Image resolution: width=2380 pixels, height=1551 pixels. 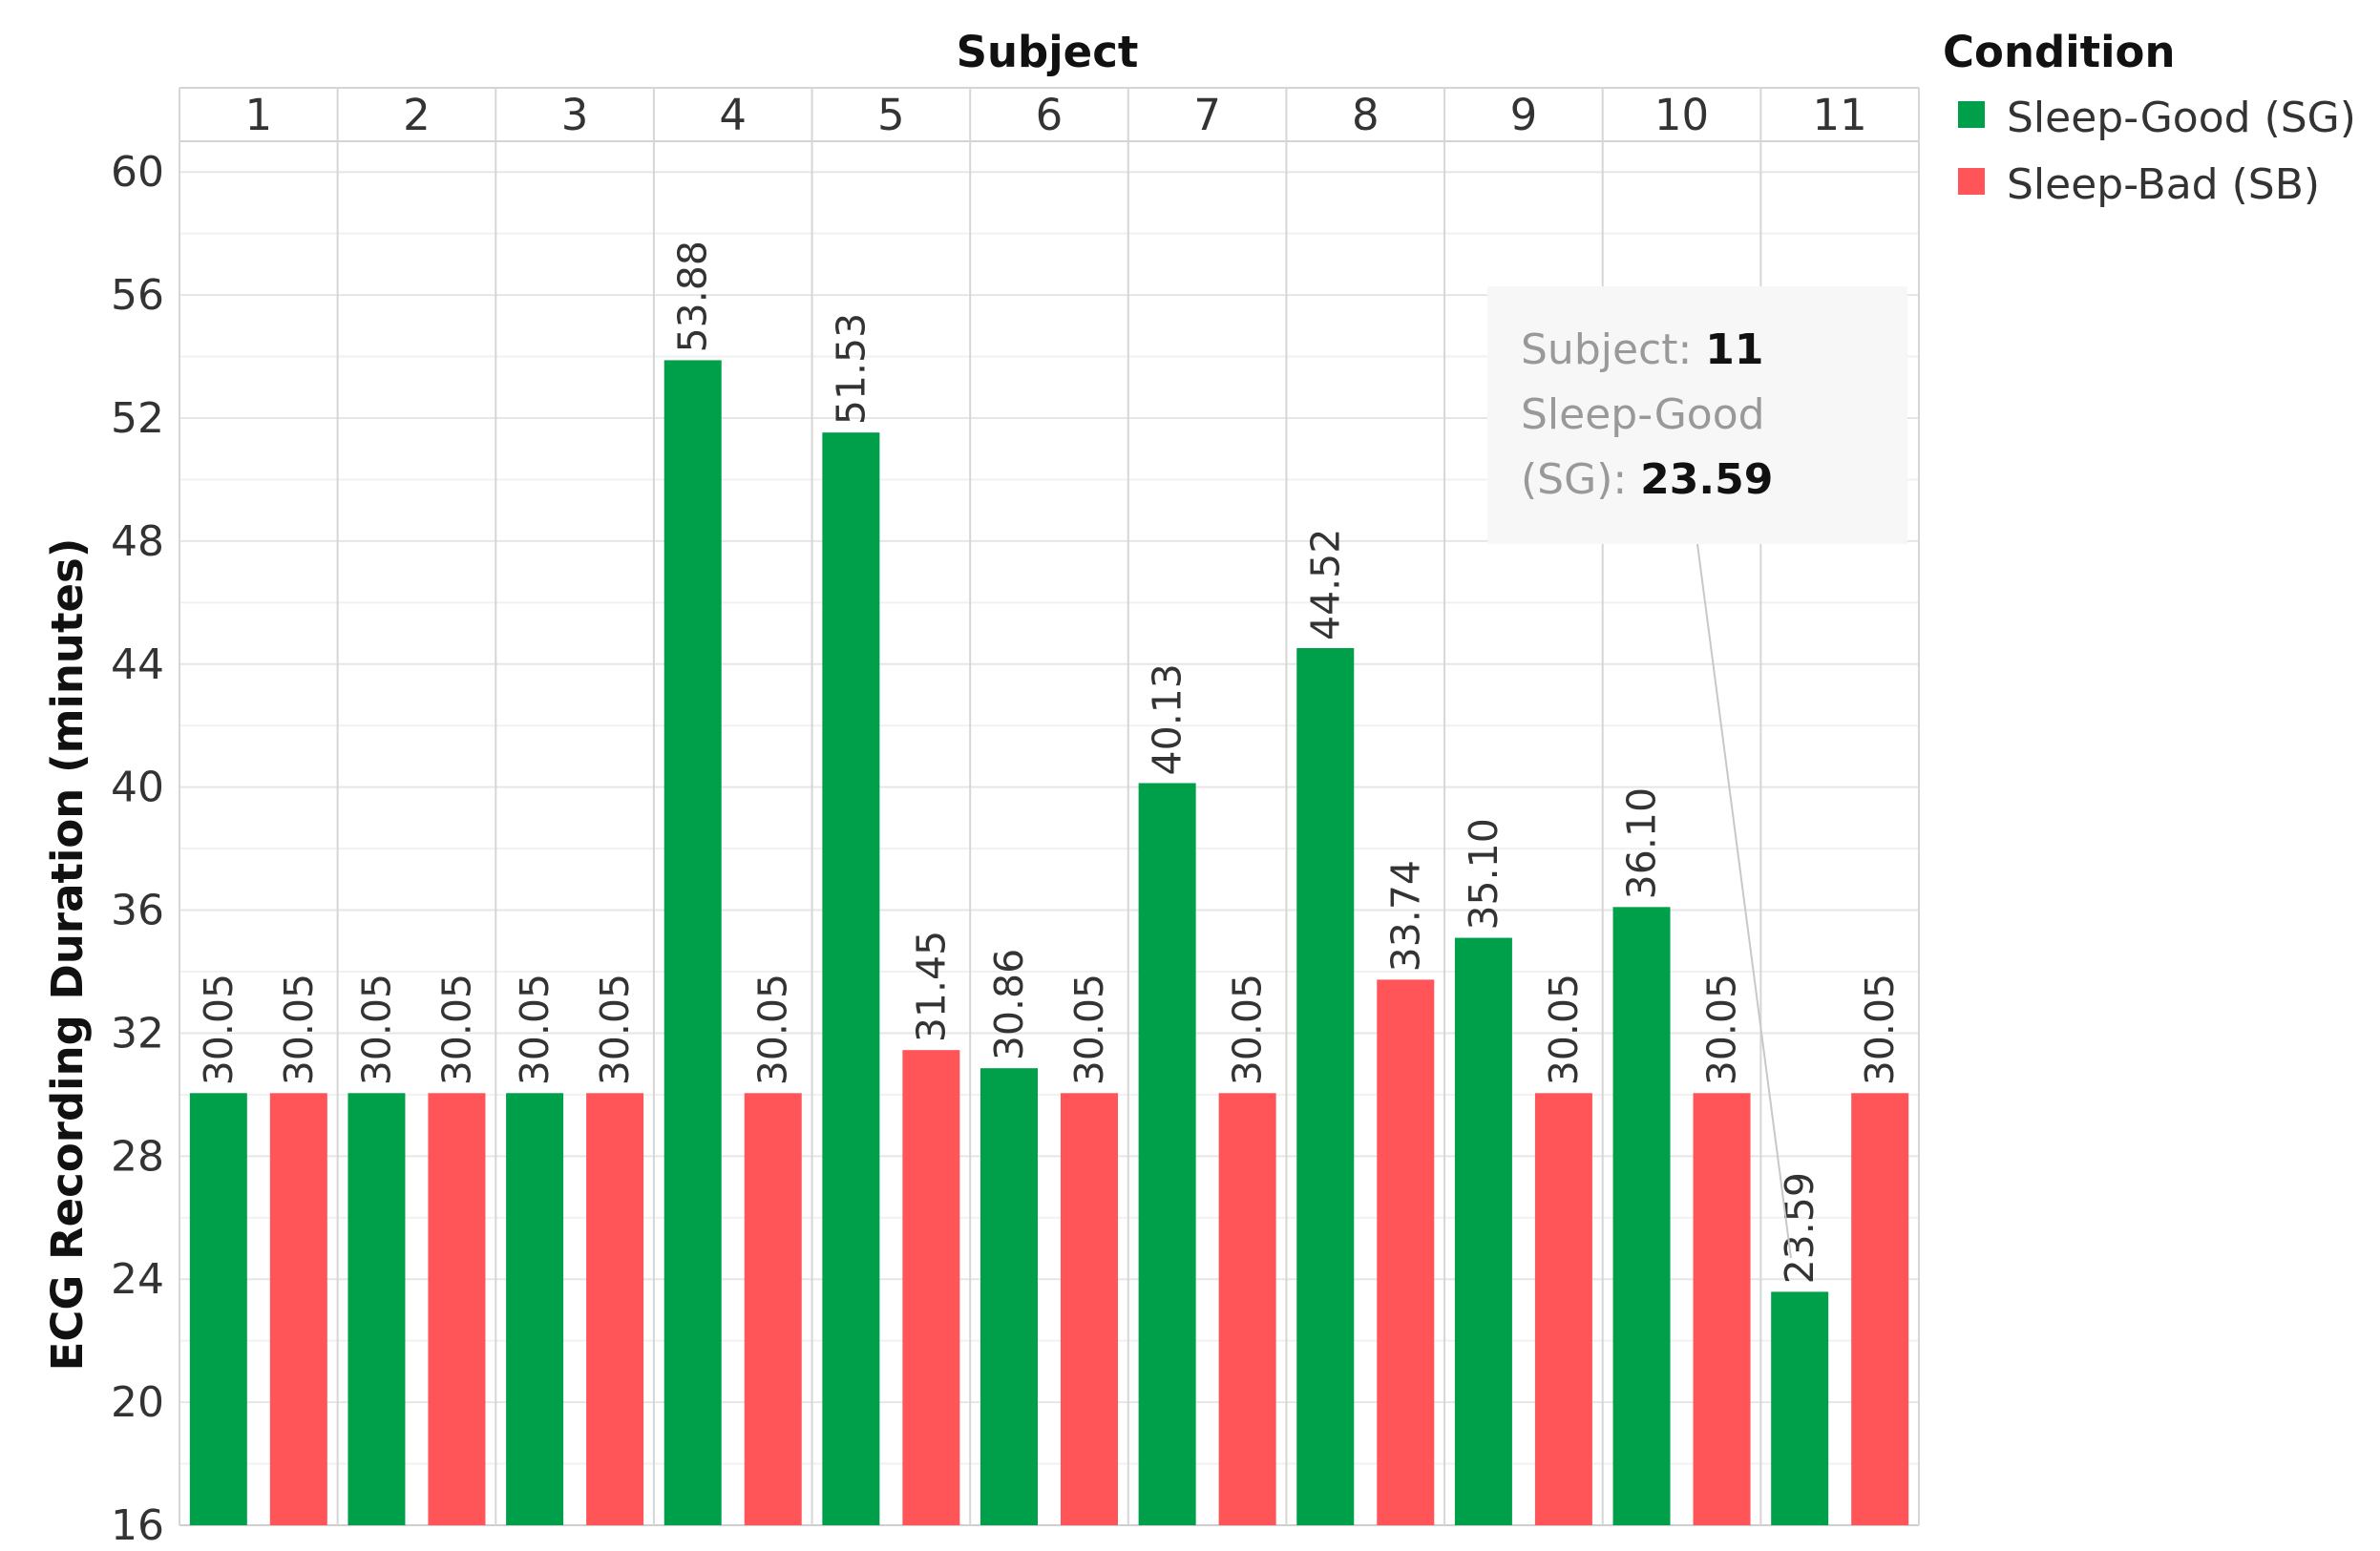 What do you see at coordinates (1706, 479) in the screenshot?
I see `tooltip-value: 23.59` at bounding box center [1706, 479].